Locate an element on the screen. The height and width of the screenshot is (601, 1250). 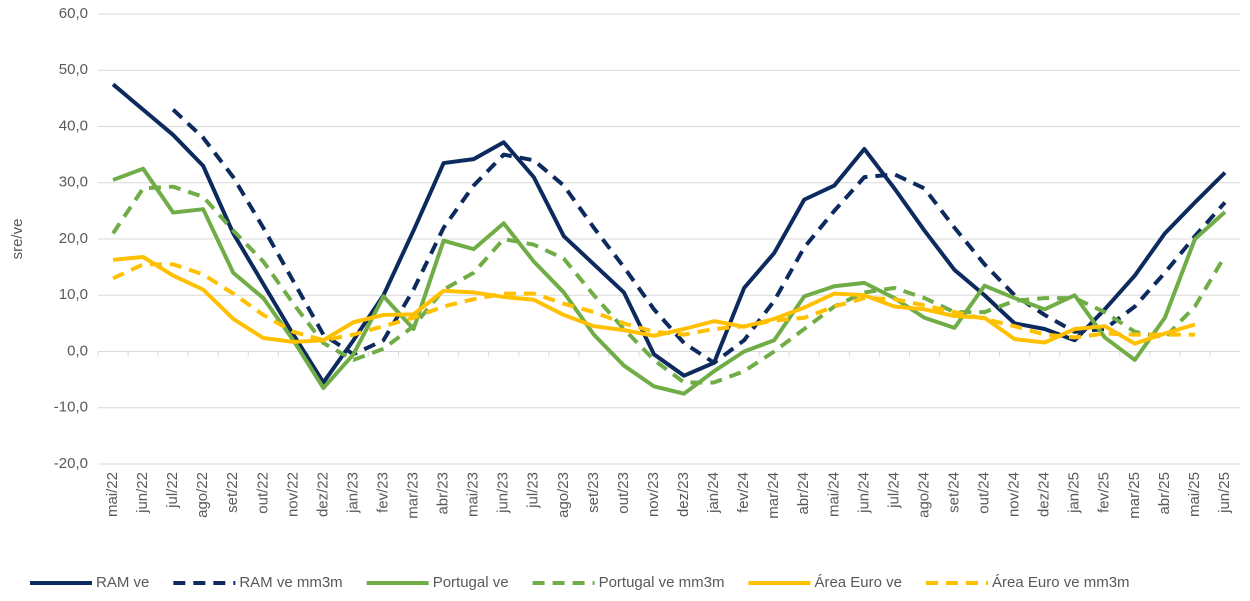
x-tick-label: ago/23 is located at coordinates (563, 495).